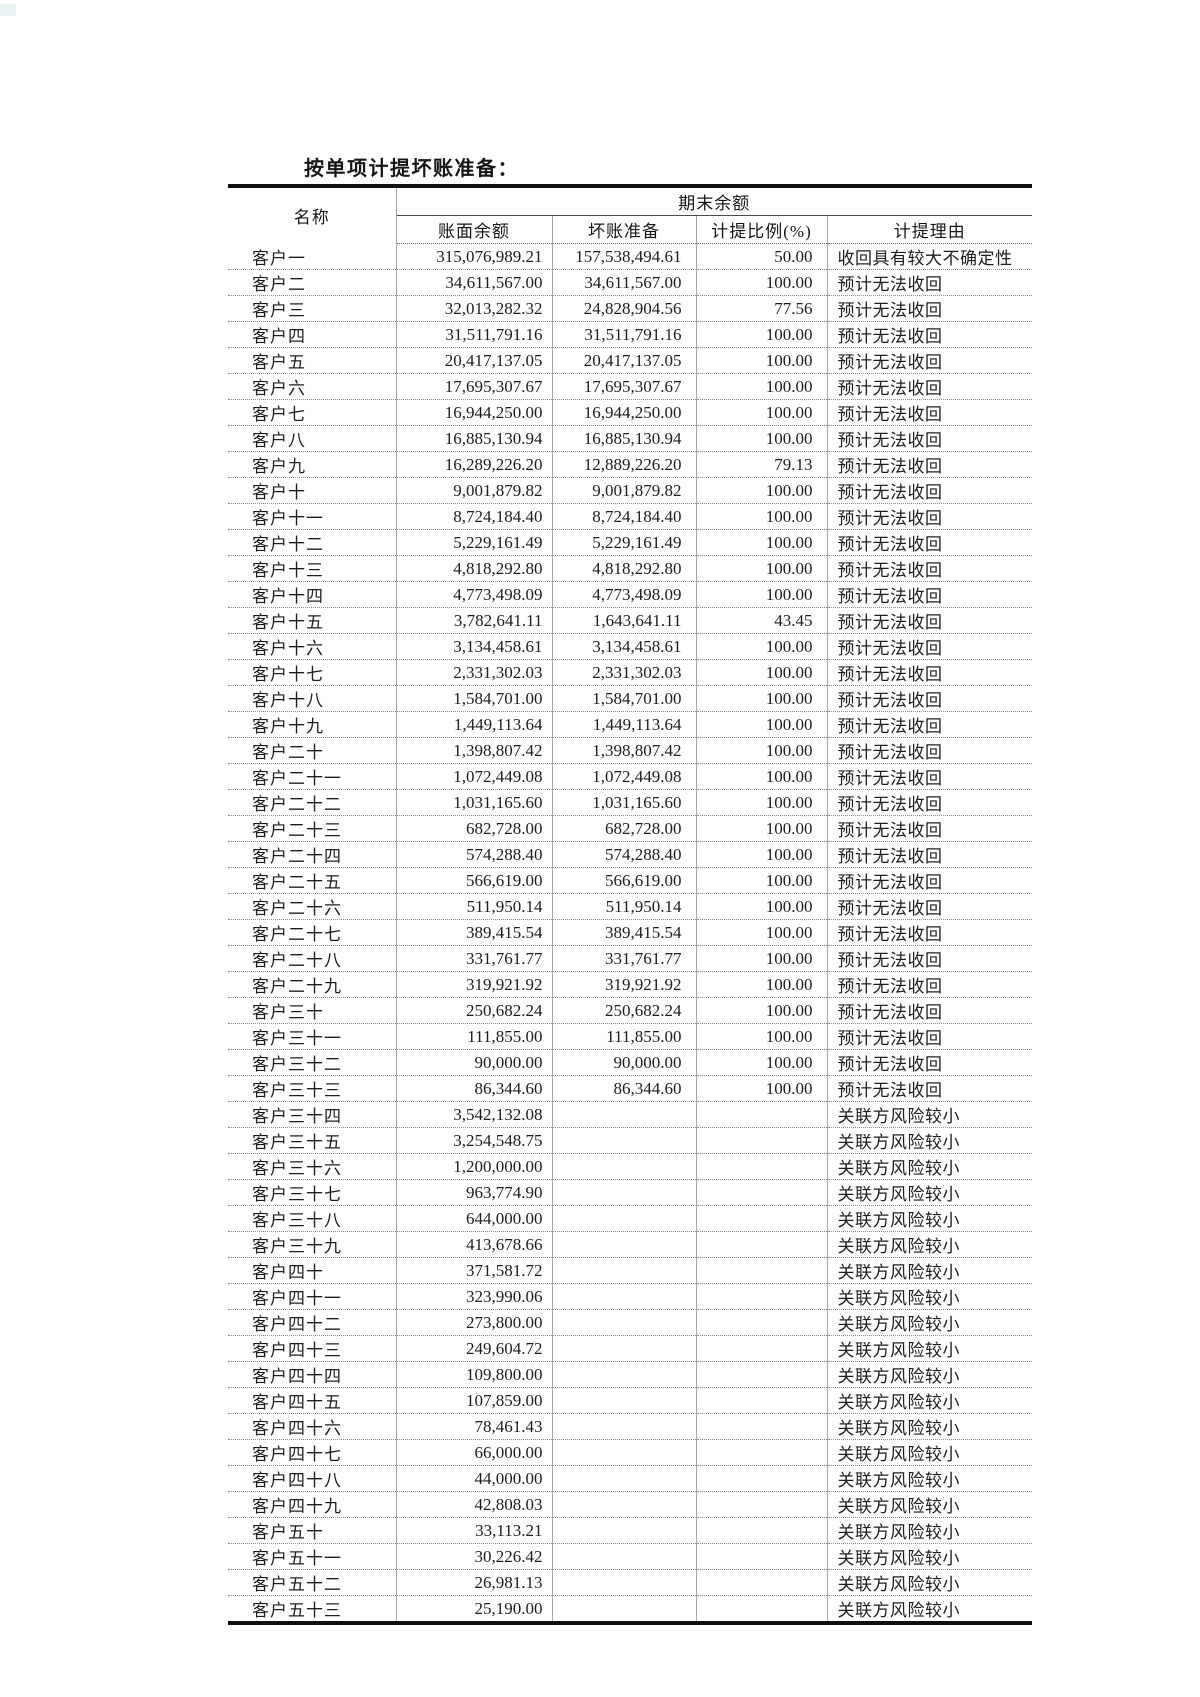 This screenshot has width=1200, height=1697. Describe the element at coordinates (623, 256) in the screenshot. I see `bad-debt-provision: 157,538,494.61` at that location.